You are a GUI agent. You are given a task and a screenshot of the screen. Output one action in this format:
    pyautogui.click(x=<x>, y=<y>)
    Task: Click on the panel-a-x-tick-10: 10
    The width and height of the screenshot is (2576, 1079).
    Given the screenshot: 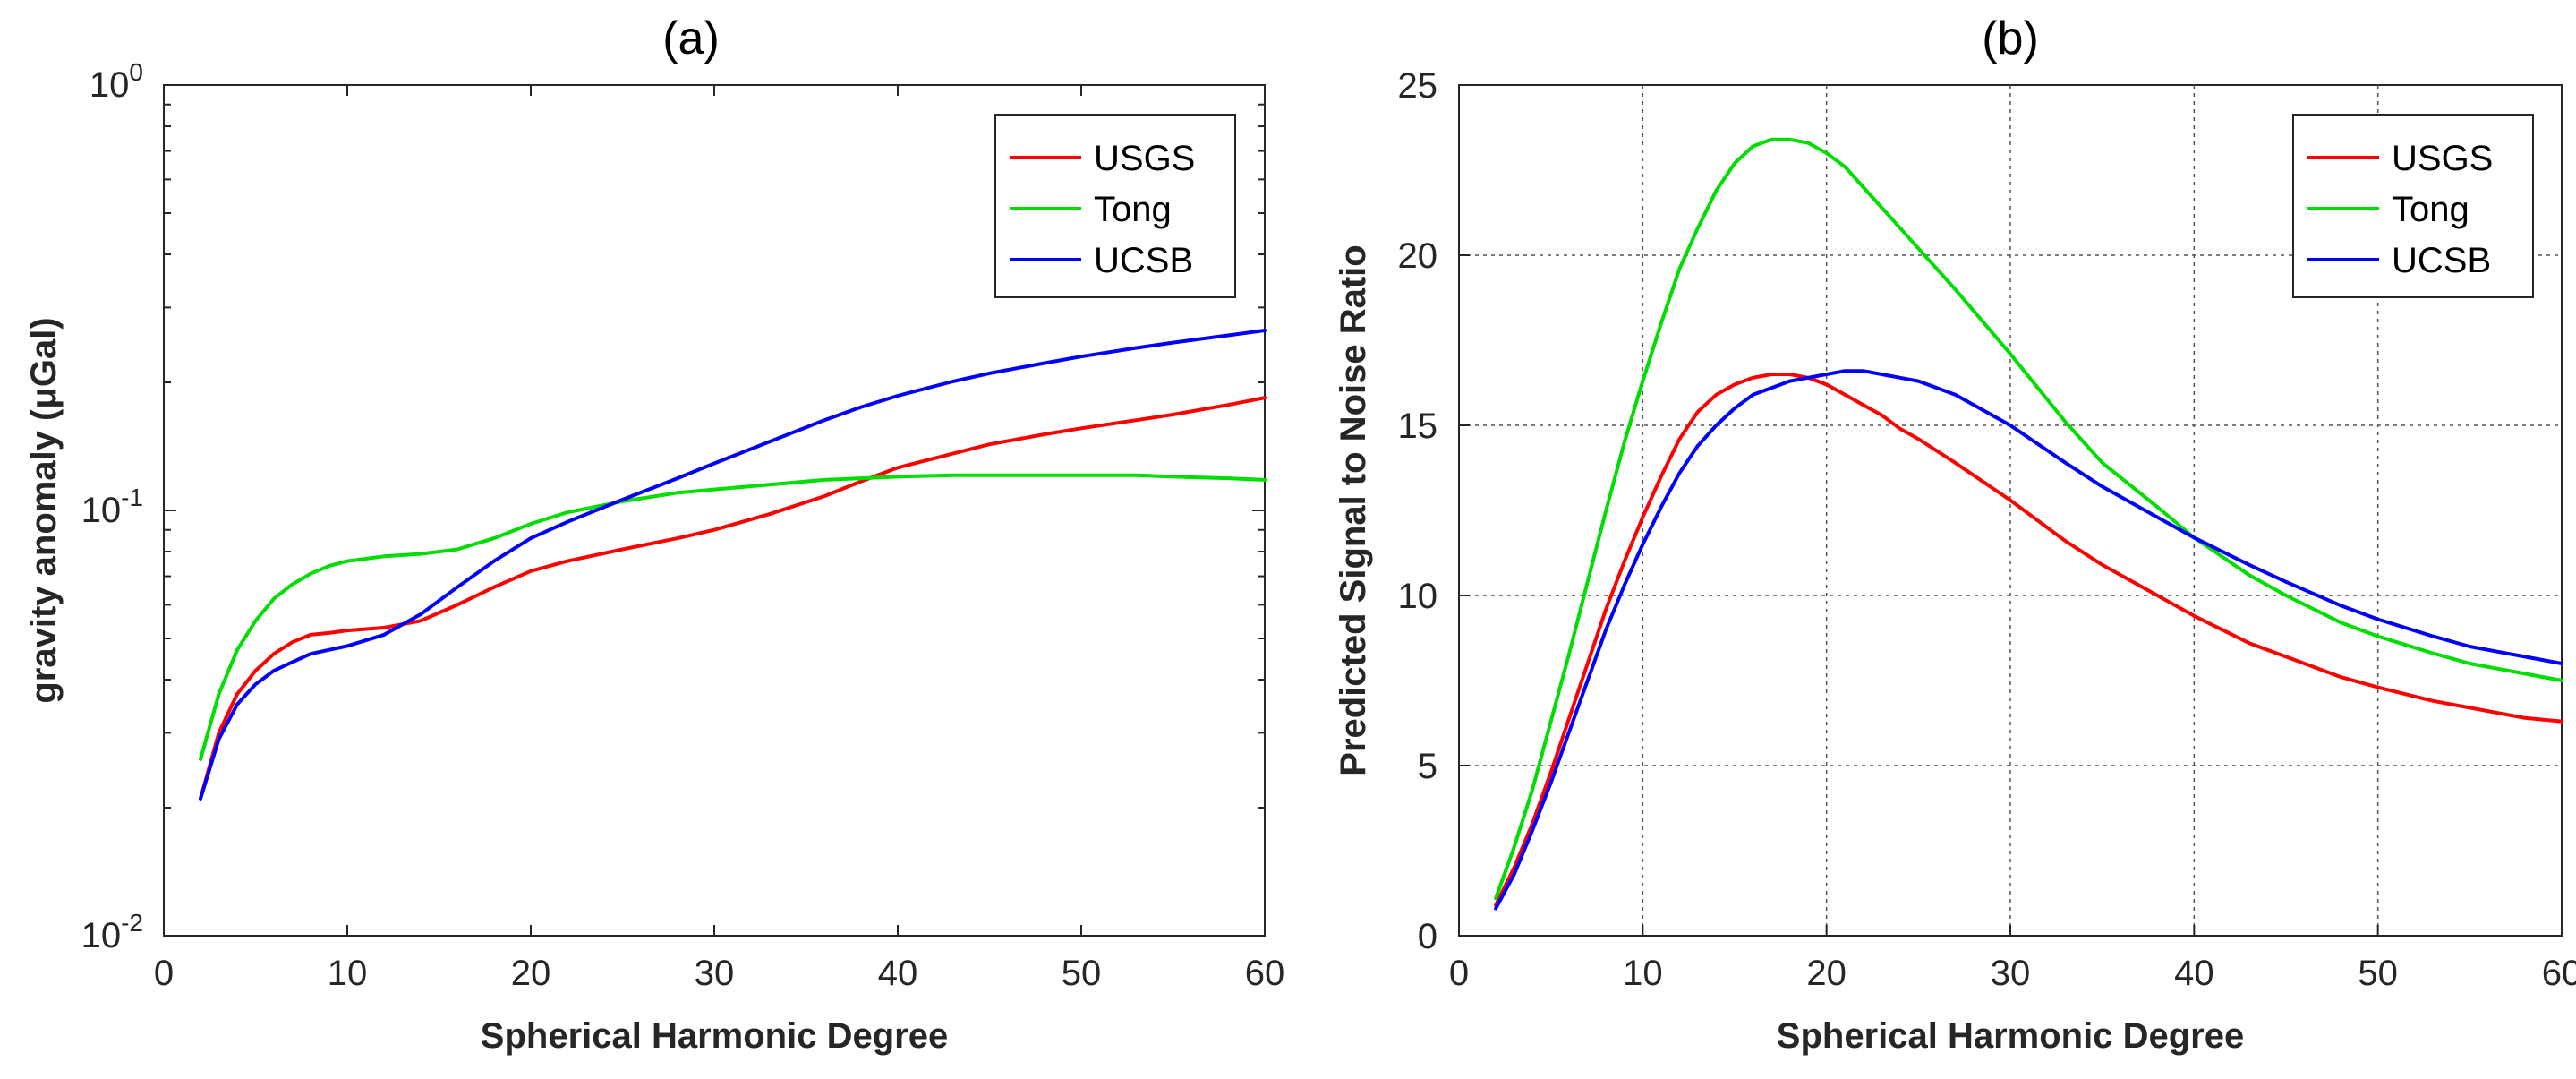 What is the action you would take?
    pyautogui.click(x=348, y=973)
    